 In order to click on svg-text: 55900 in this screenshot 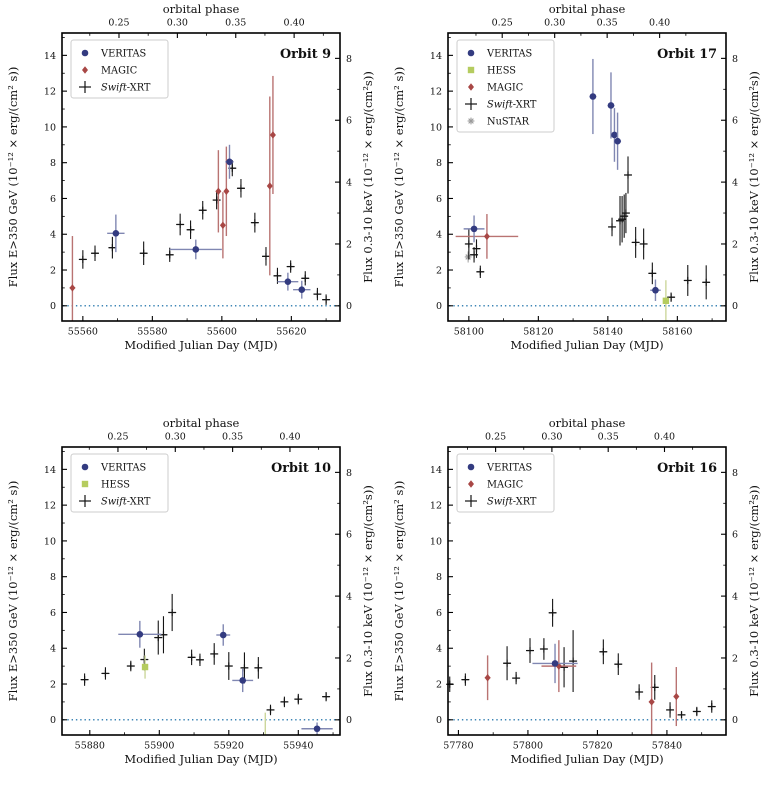, I will do `click(159, 746)`.